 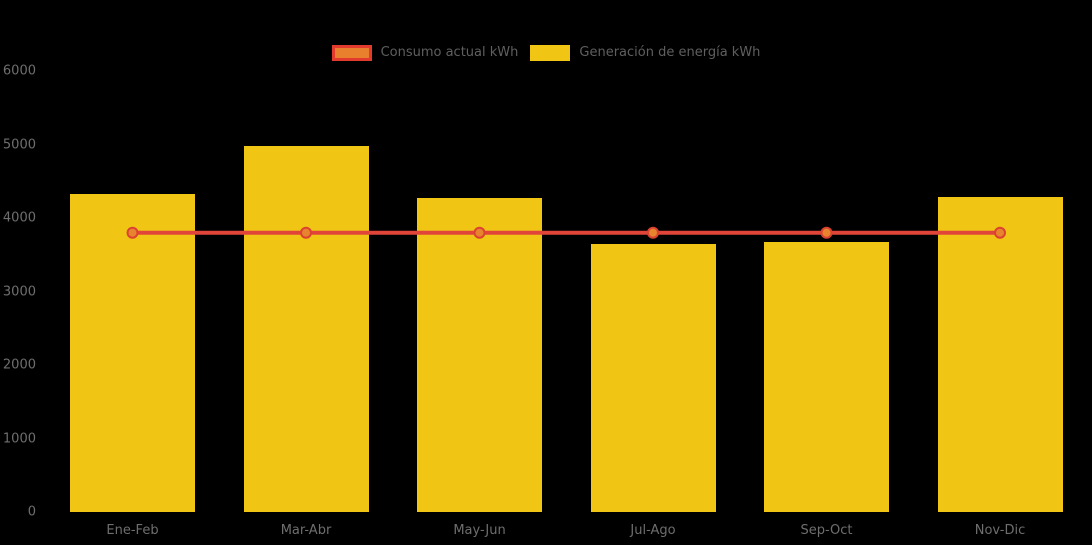 I want to click on line-marker-sep-oct, so click(x=826, y=232).